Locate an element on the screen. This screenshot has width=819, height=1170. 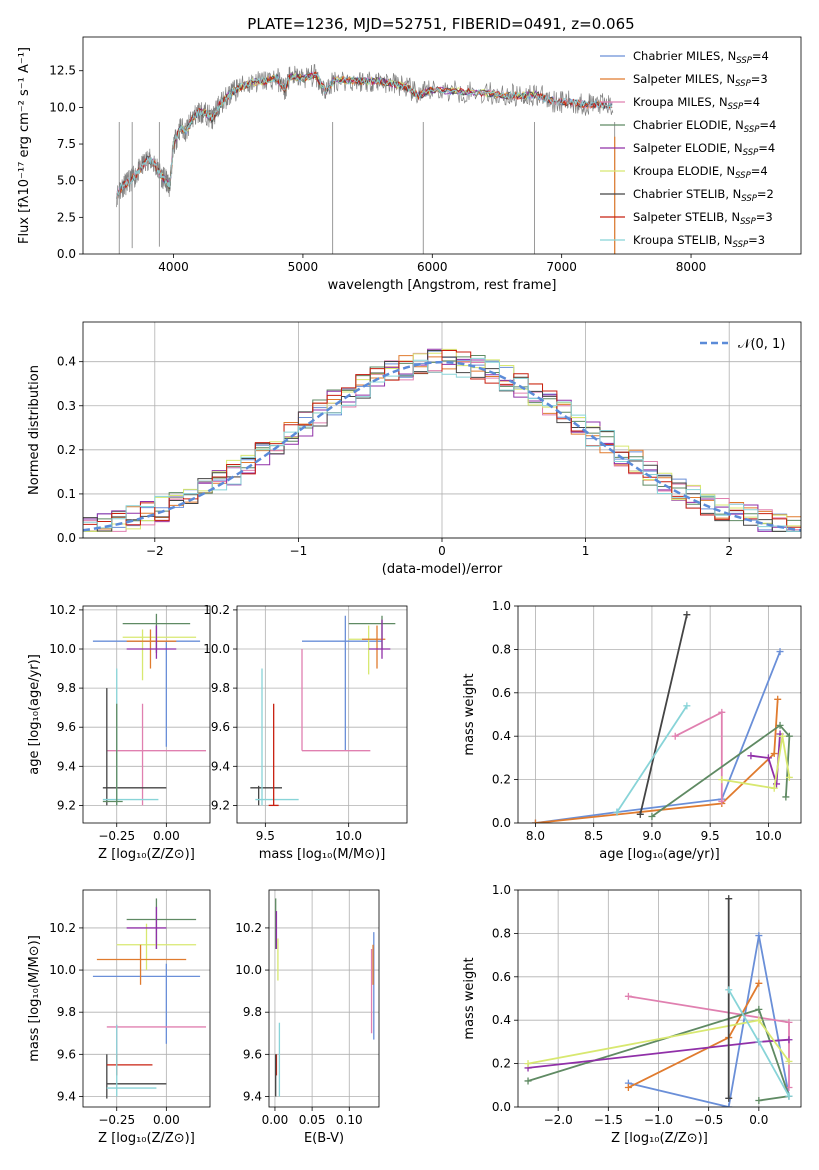
x-tick-label: −1 is located at coordinates (299, 551).